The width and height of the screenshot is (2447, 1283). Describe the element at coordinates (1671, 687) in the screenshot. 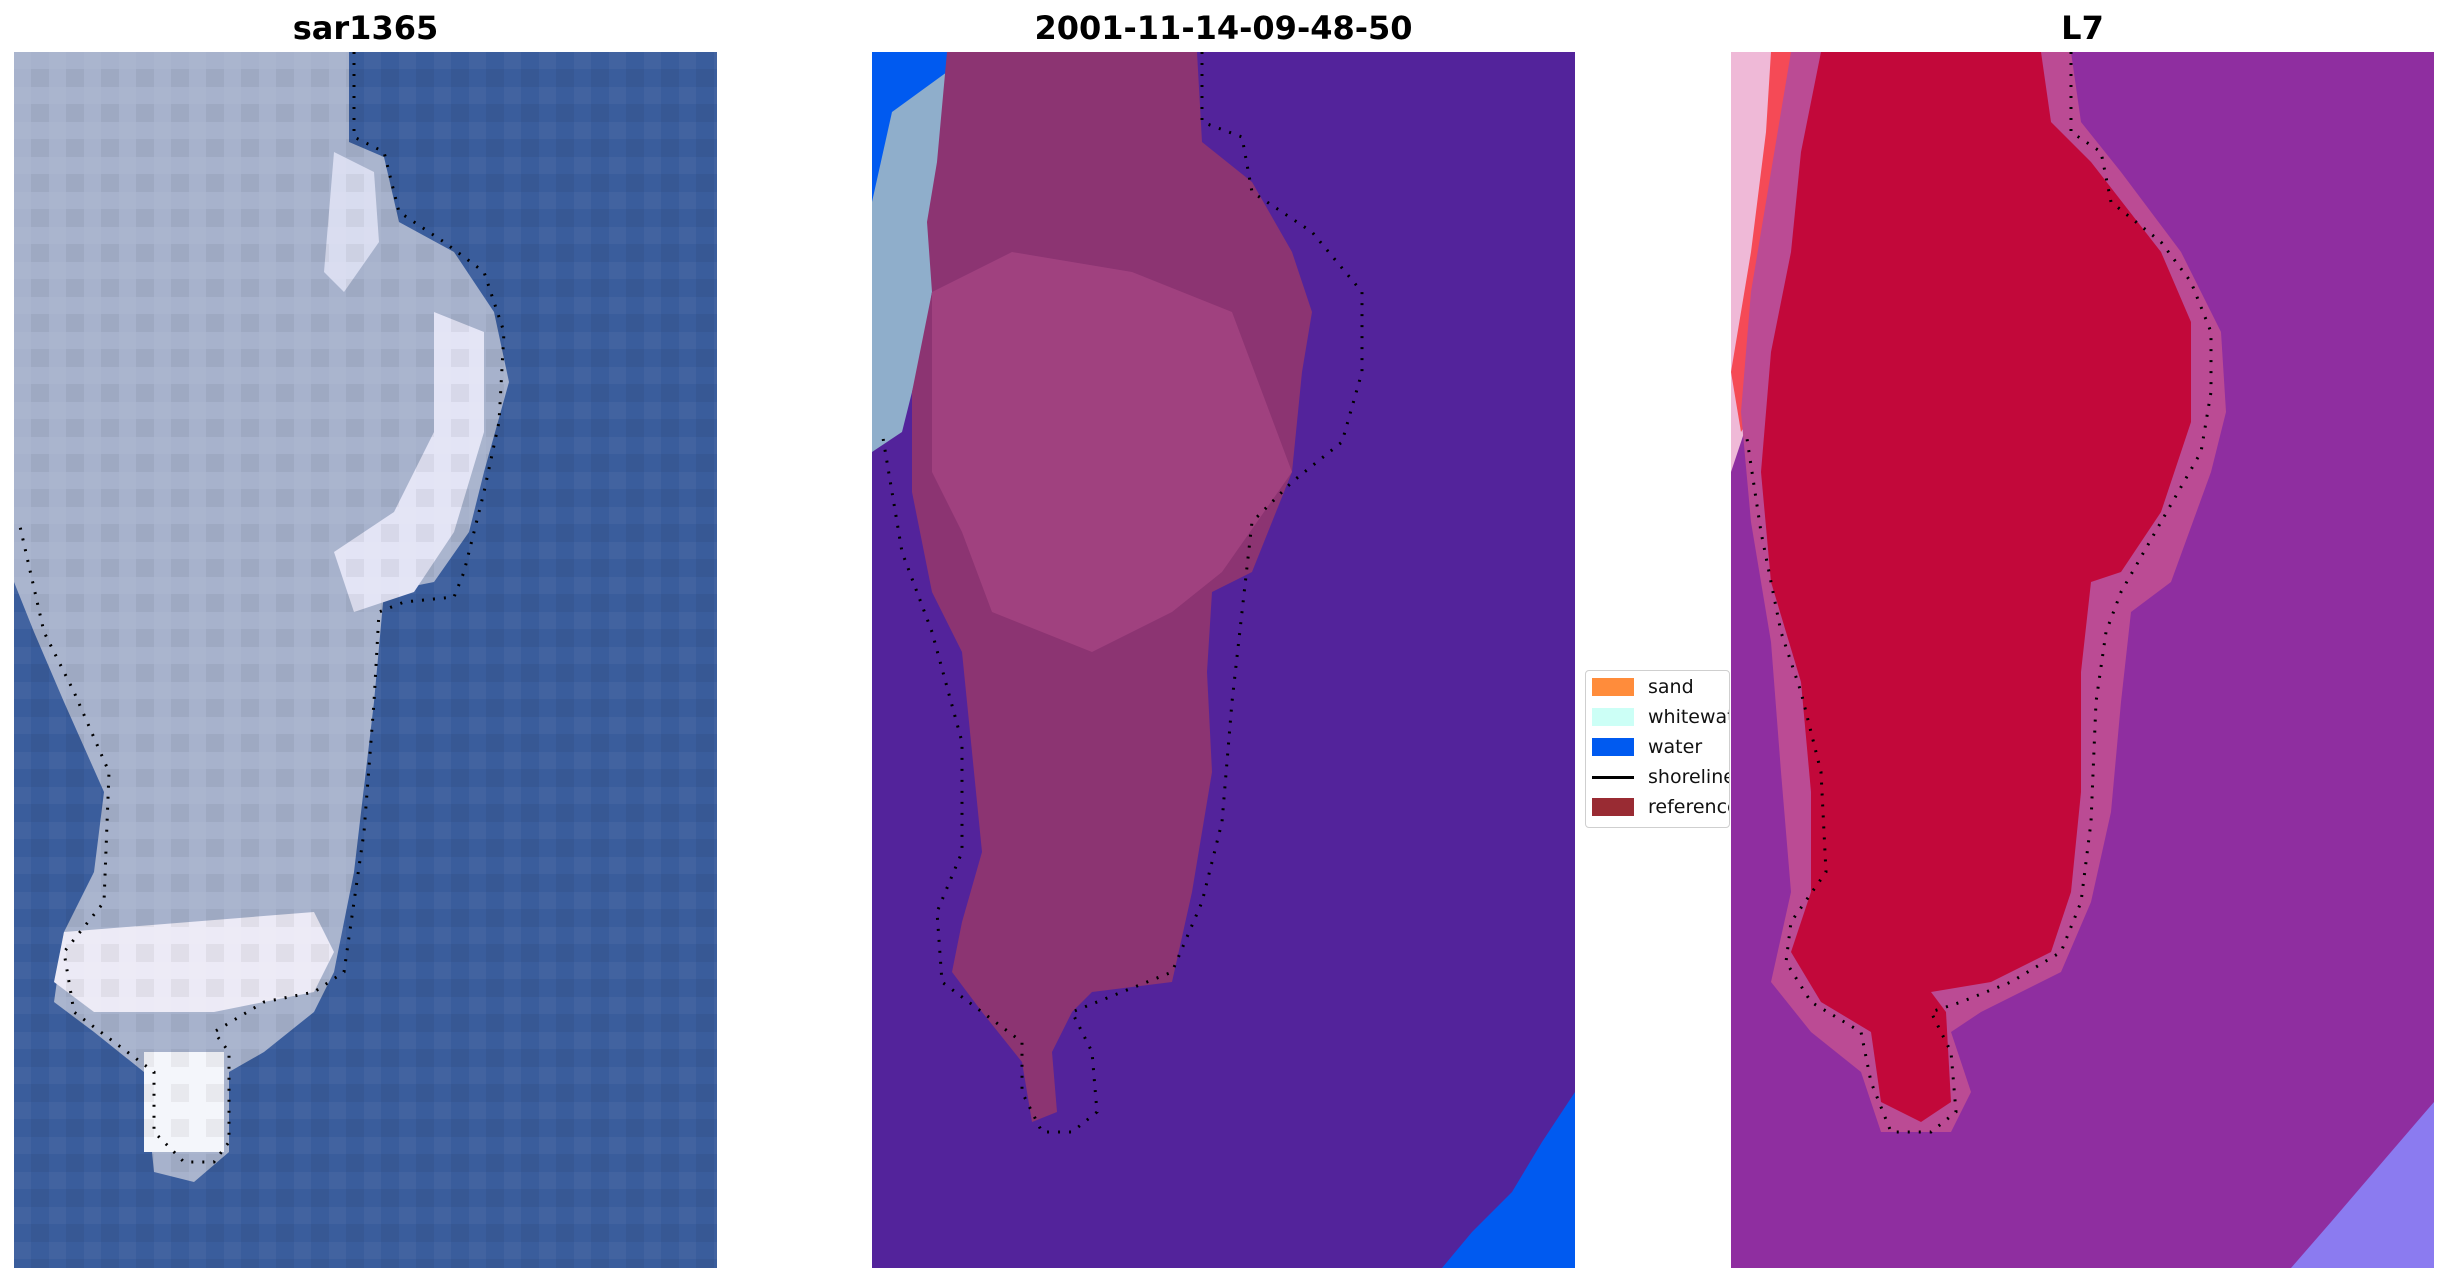

I see `legend-label-sand: sand` at that location.